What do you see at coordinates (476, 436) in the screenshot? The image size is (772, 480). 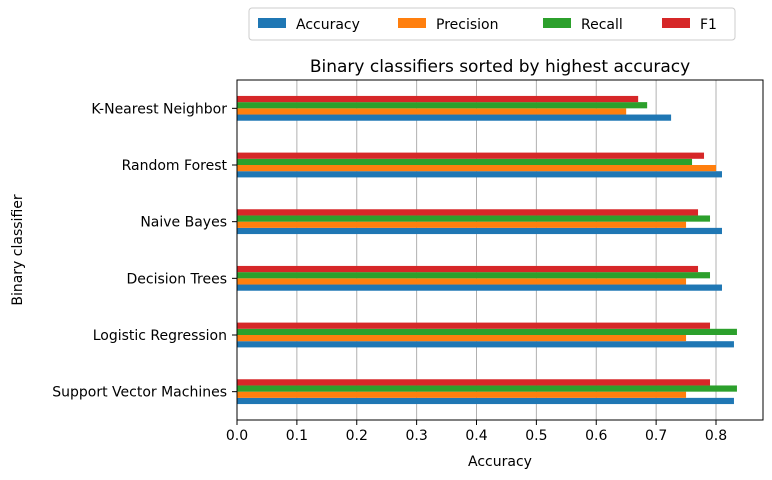 I see `x-tick-label: 0.4` at bounding box center [476, 436].